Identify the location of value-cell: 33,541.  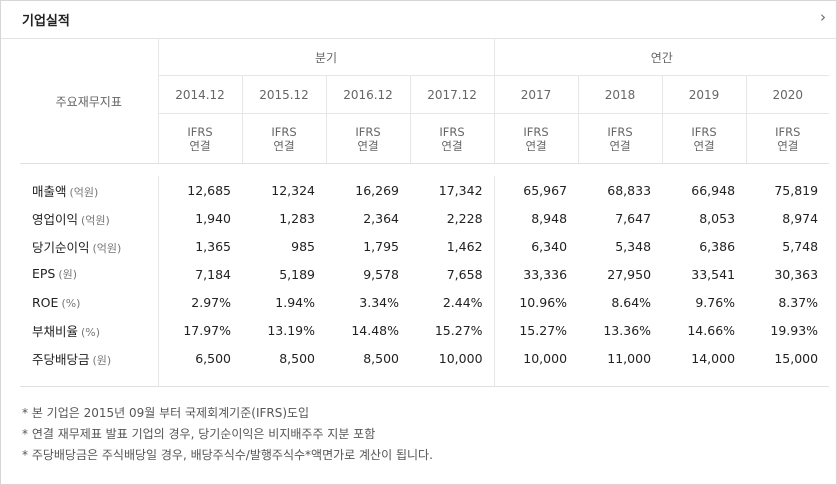
(713, 274).